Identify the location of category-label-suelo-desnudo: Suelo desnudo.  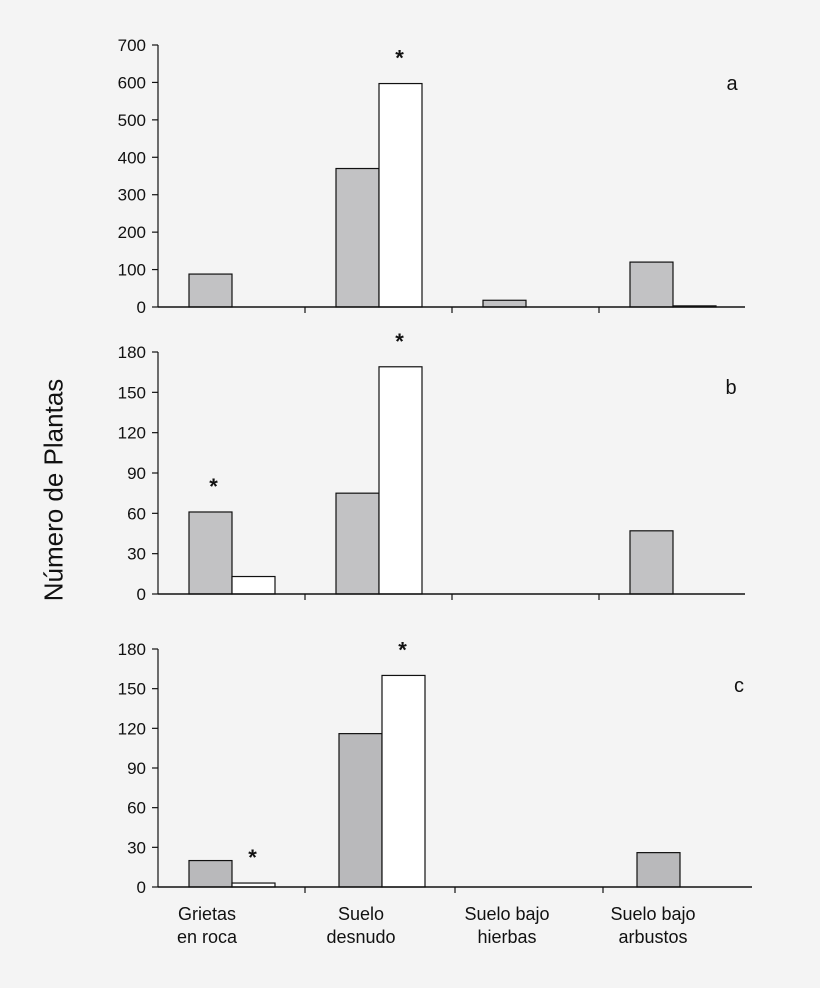
(361, 926).